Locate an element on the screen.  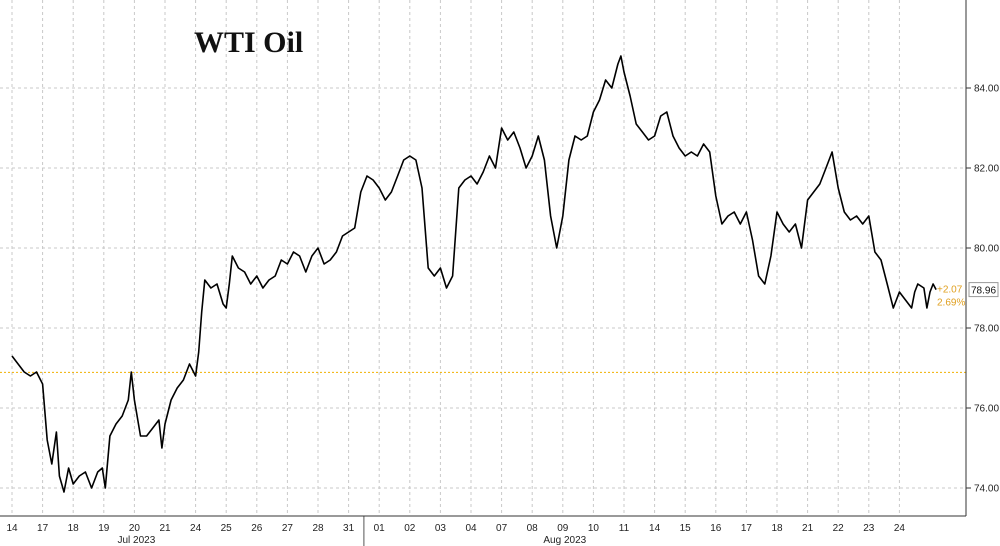
x-tick-label: 03 is located at coordinates (441, 528).